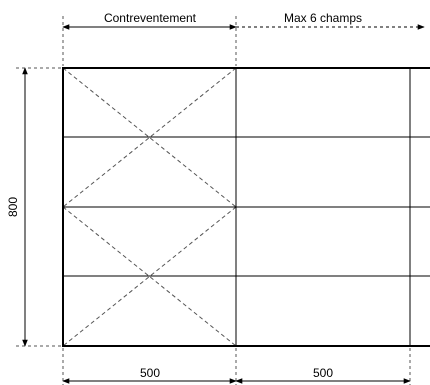 Image resolution: width=430 pixels, height=385 pixels. What do you see at coordinates (150, 18) in the screenshot?
I see `label-bracing: Contreventement` at bounding box center [150, 18].